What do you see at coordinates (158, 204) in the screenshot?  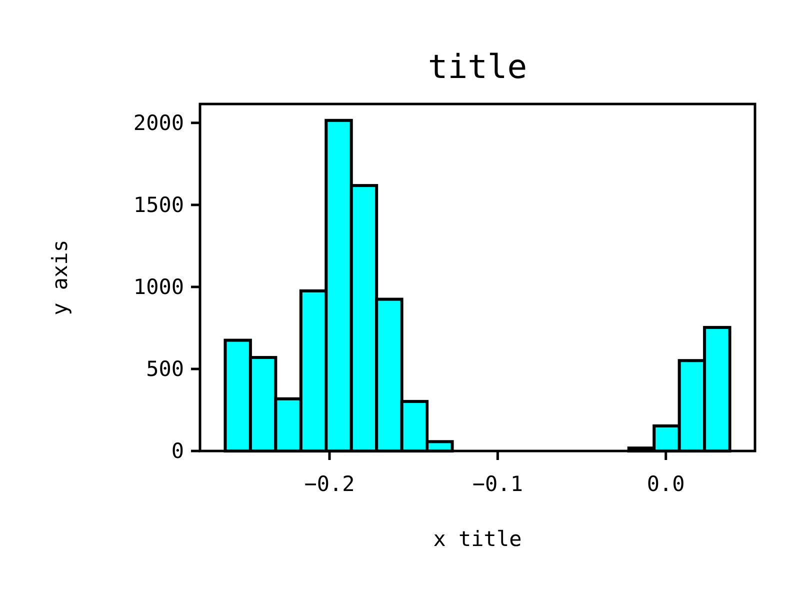 I see `y-tick-label: 1500` at bounding box center [158, 204].